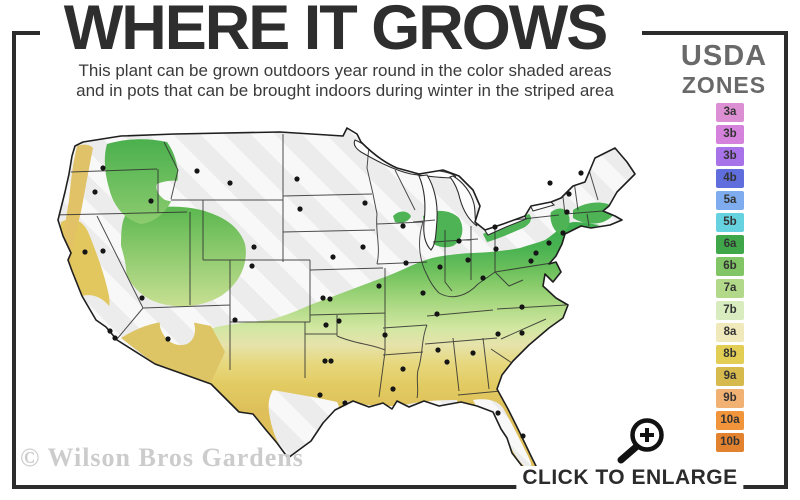 The width and height of the screenshot is (800, 500). Describe the element at coordinates (730, 398) in the screenshot. I see `zone-chip-9b: 9b` at that location.